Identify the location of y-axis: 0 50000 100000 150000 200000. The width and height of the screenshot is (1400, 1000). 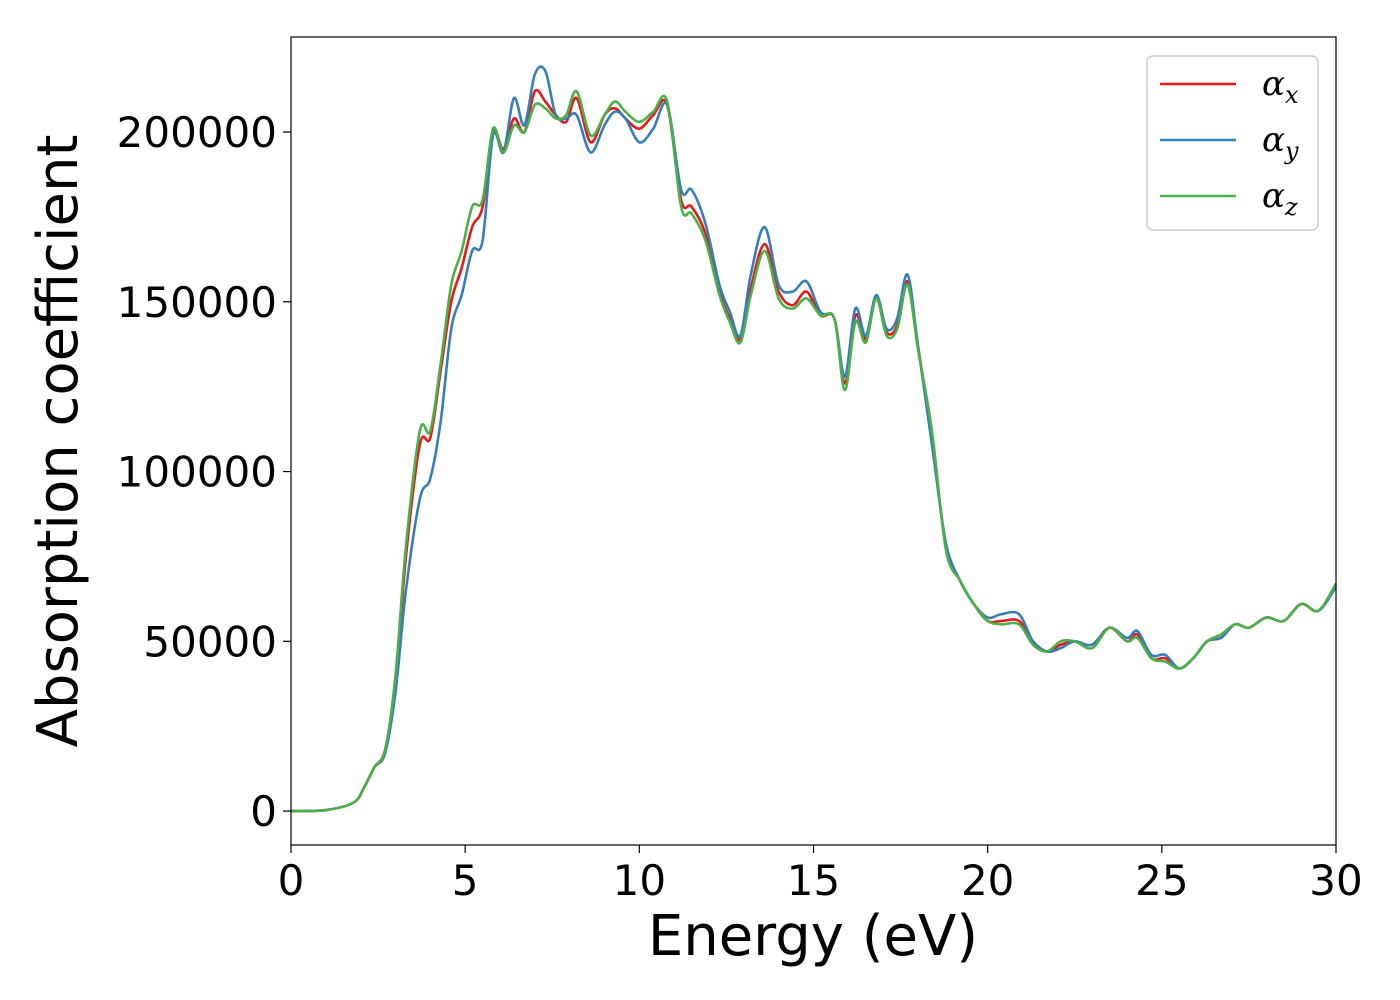
(204, 472).